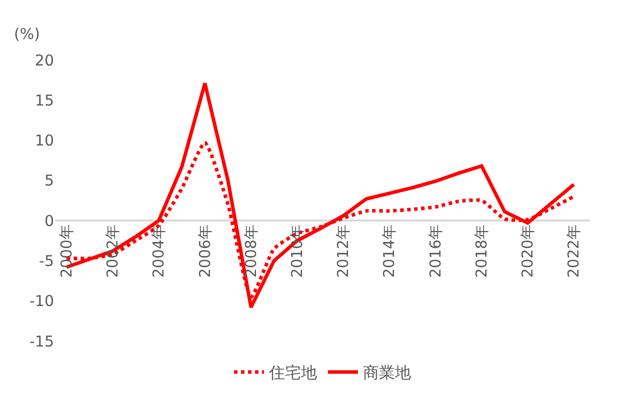  What do you see at coordinates (387, 372) in the screenshot?
I see `legend-label: 商業地` at bounding box center [387, 372].